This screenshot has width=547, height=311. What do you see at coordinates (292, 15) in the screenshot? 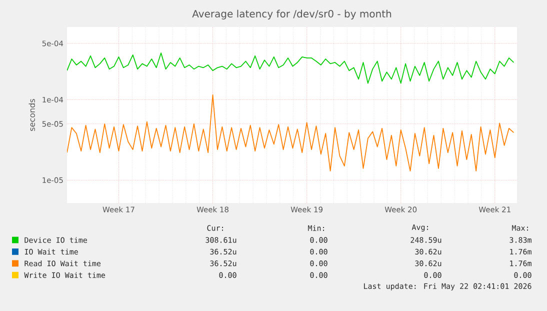
I see `chart-title: Average latency for /dev/sr0 - by month` at bounding box center [292, 15].